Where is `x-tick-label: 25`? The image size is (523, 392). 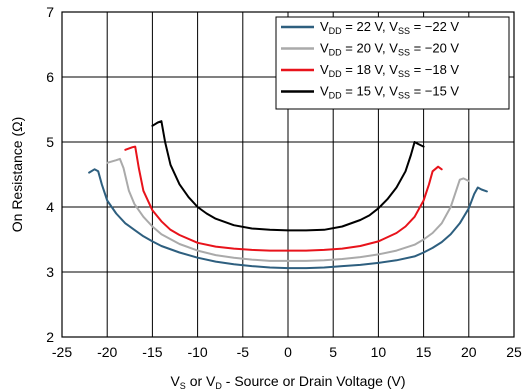 x-tick-label: 25 is located at coordinates (514, 352).